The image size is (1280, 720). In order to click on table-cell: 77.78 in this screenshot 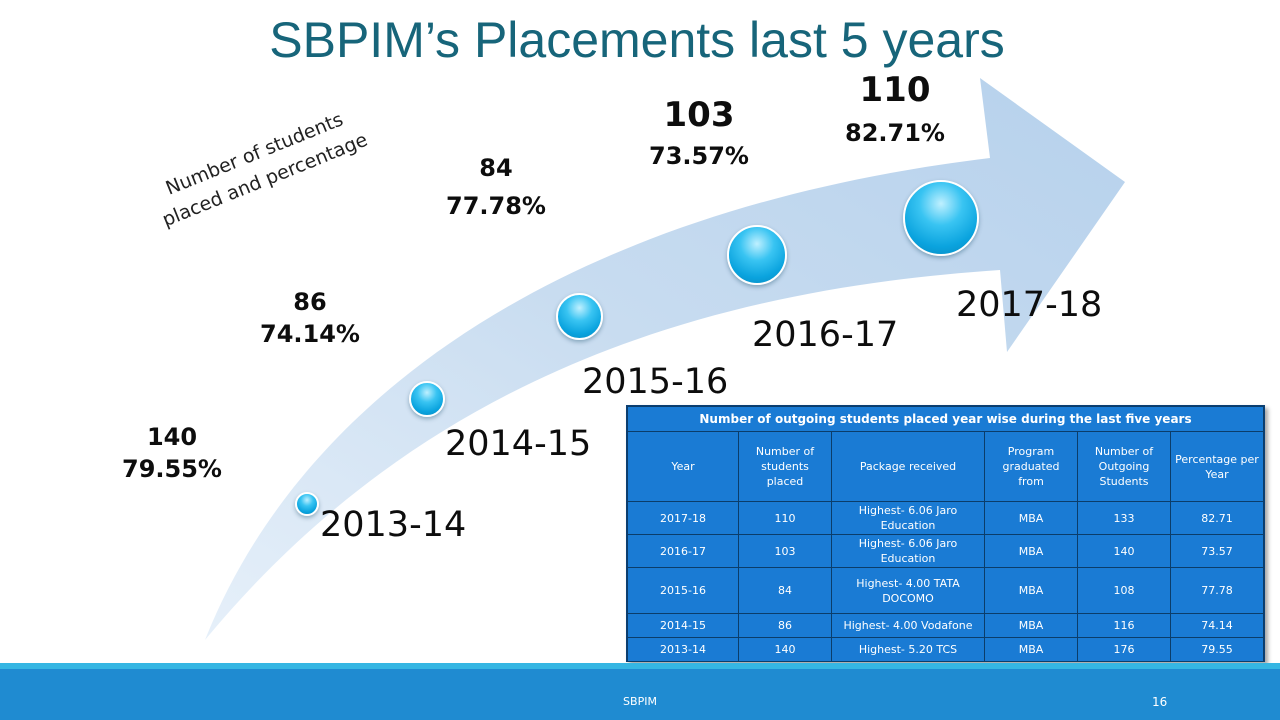, I will do `click(1217, 590)`.